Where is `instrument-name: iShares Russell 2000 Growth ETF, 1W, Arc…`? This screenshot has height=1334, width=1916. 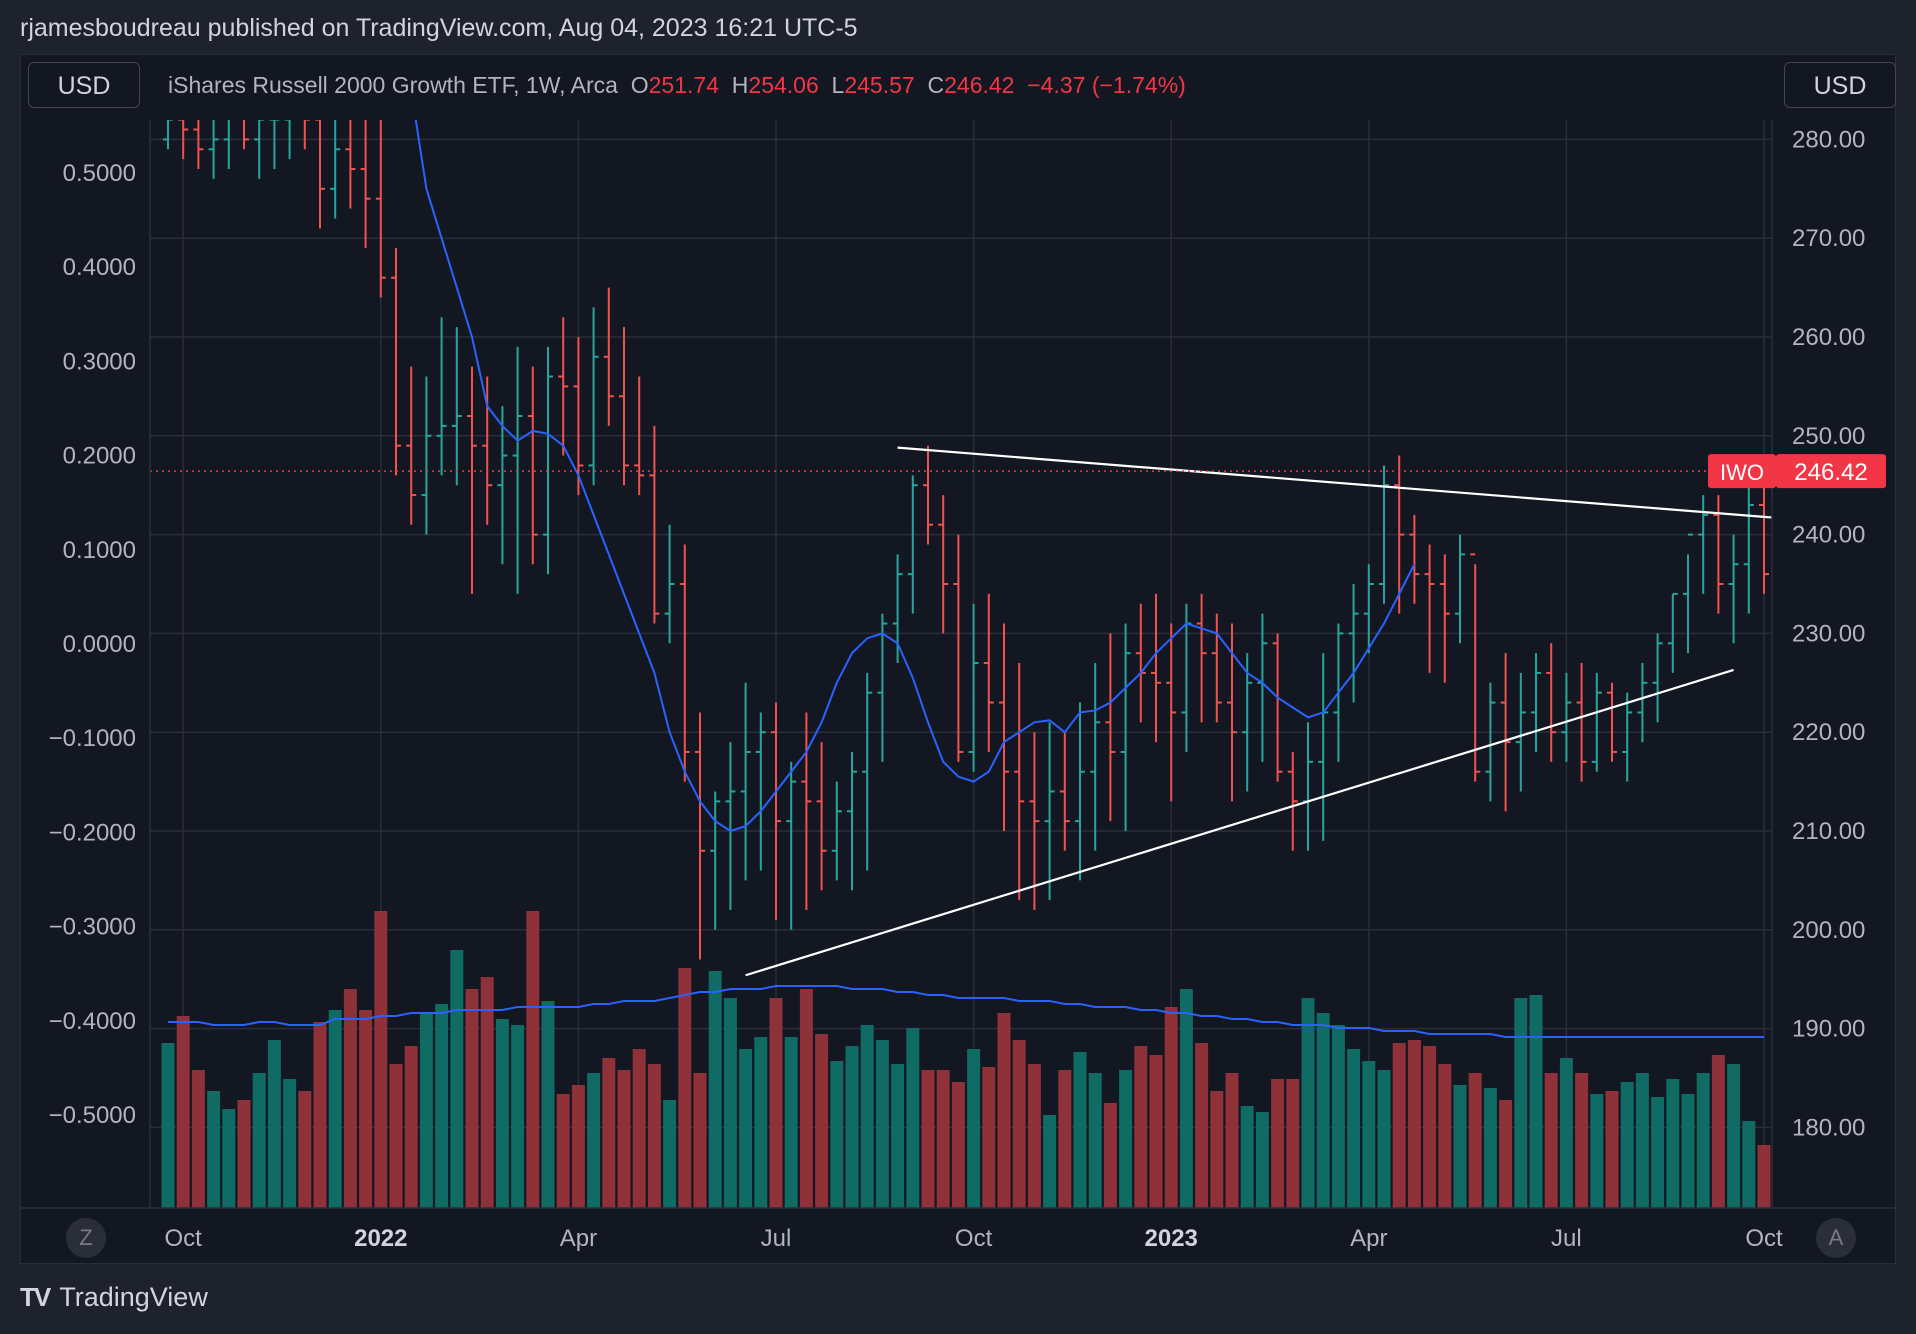
instrument-name: iShares Russell 2000 Growth ETF, 1W, Arc… is located at coordinates (393, 85).